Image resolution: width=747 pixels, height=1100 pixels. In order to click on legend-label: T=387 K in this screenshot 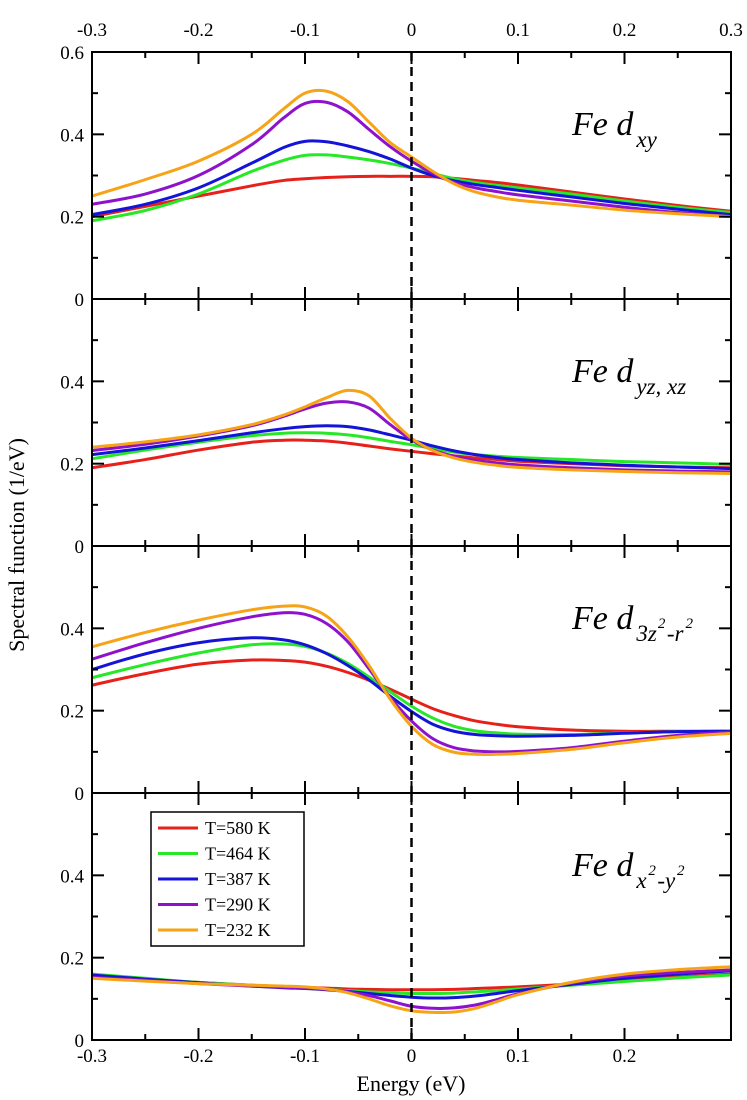, I will do `click(238, 879)`.